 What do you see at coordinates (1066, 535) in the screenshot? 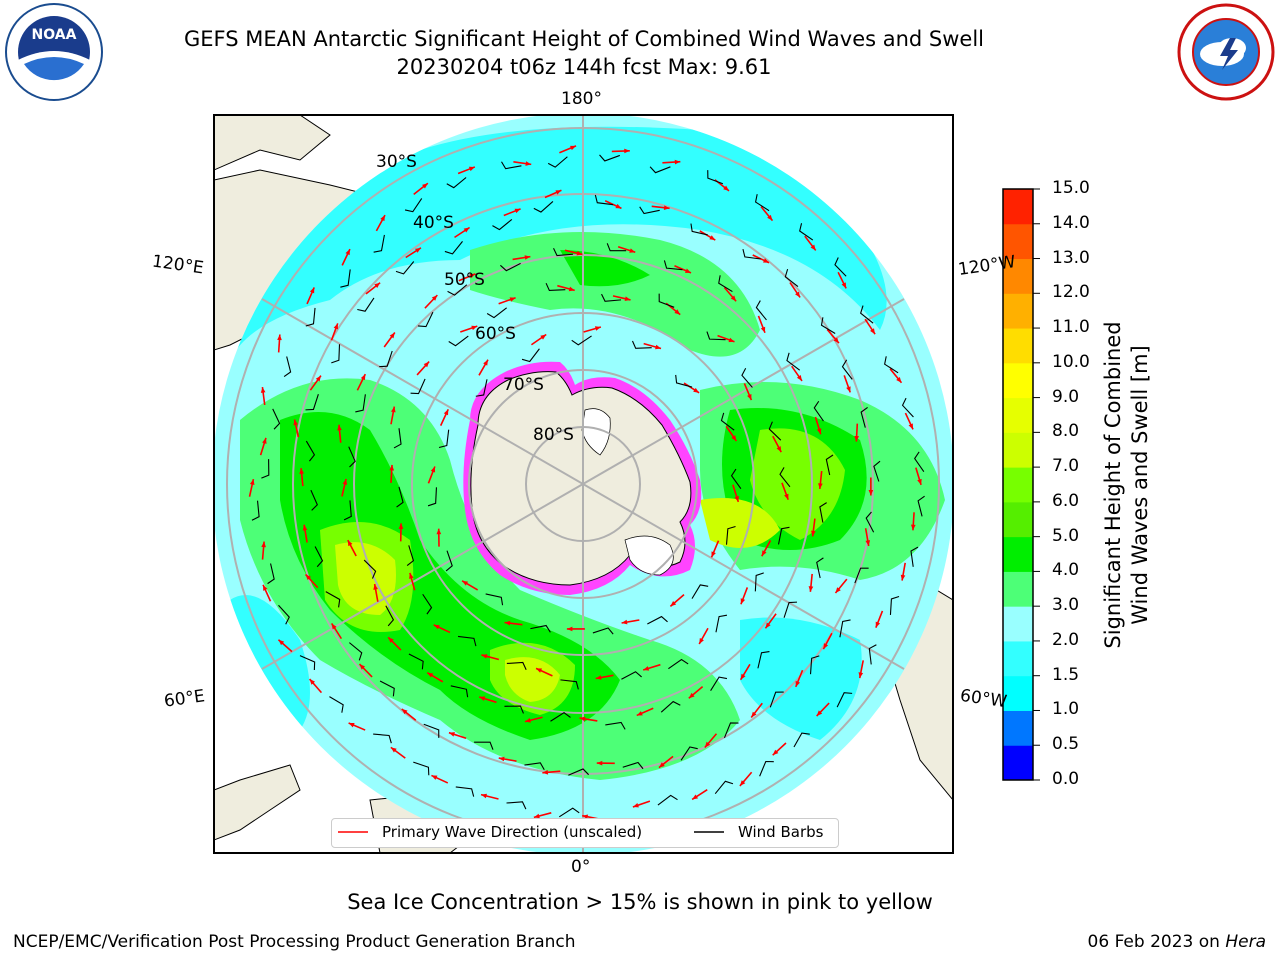
I see `colorbar-tick-label: 5.0` at bounding box center [1066, 535].